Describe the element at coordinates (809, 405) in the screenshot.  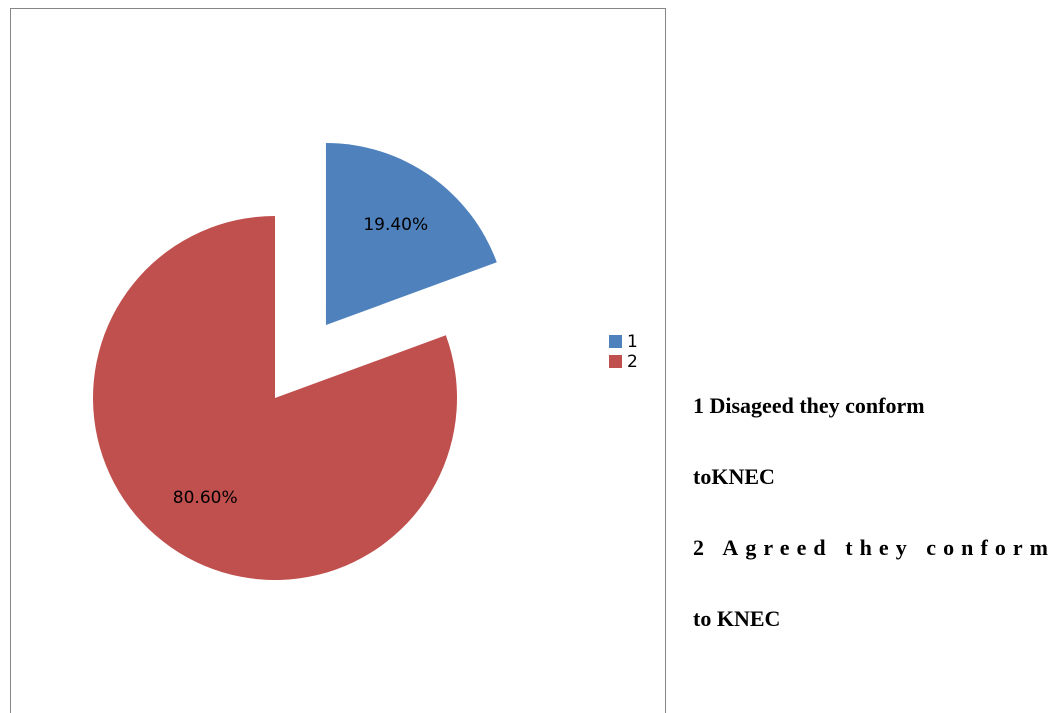
I see `annotation: 1 Disageed they conform` at that location.